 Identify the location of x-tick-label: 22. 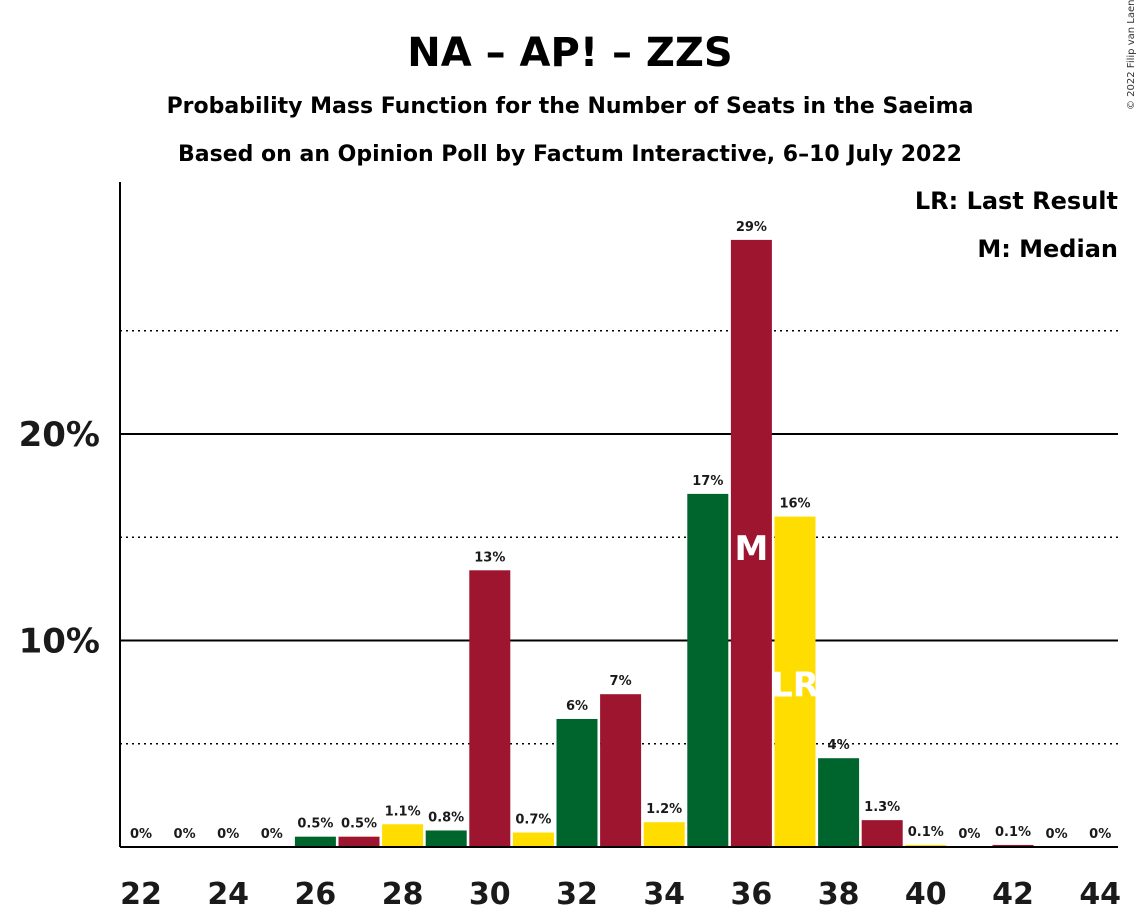
(141, 894).